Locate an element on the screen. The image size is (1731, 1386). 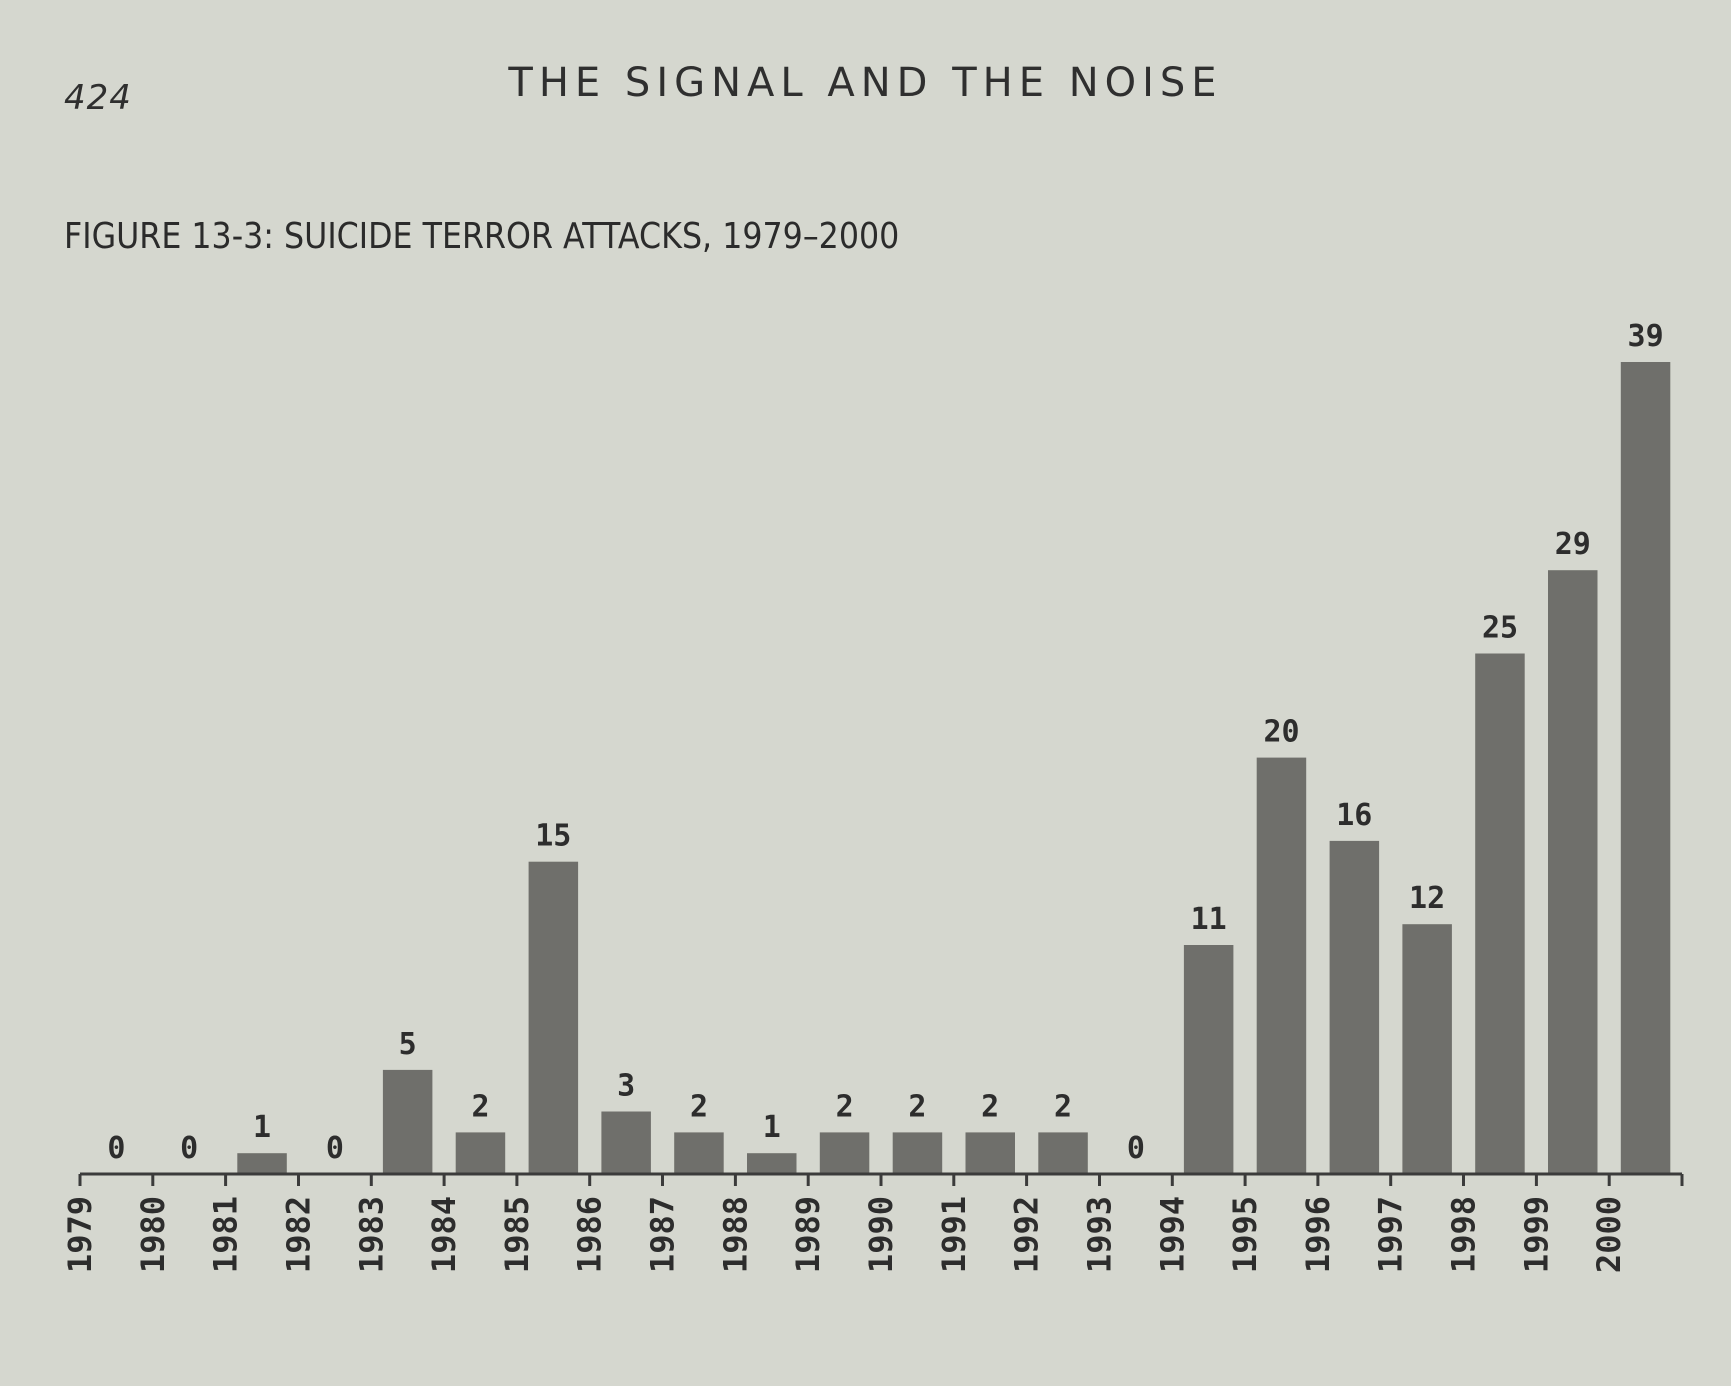
bar-1988 is located at coordinates (772, 1163).